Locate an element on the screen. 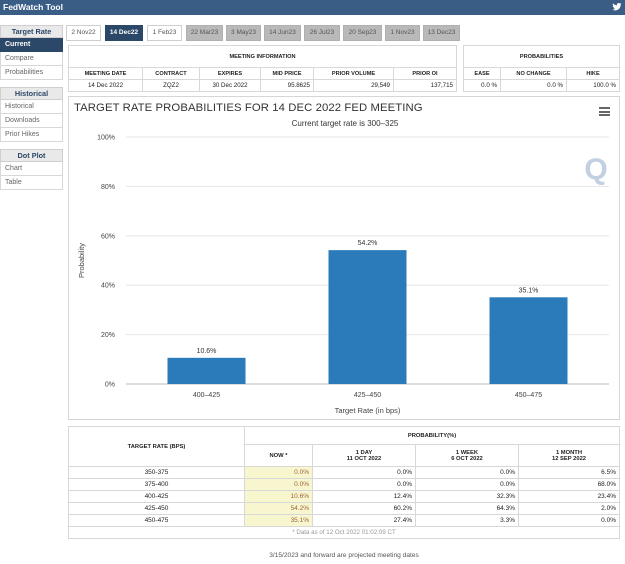 The width and height of the screenshot is (625, 564). tab-26-jul23: 26 Jul23 is located at coordinates (322, 33).